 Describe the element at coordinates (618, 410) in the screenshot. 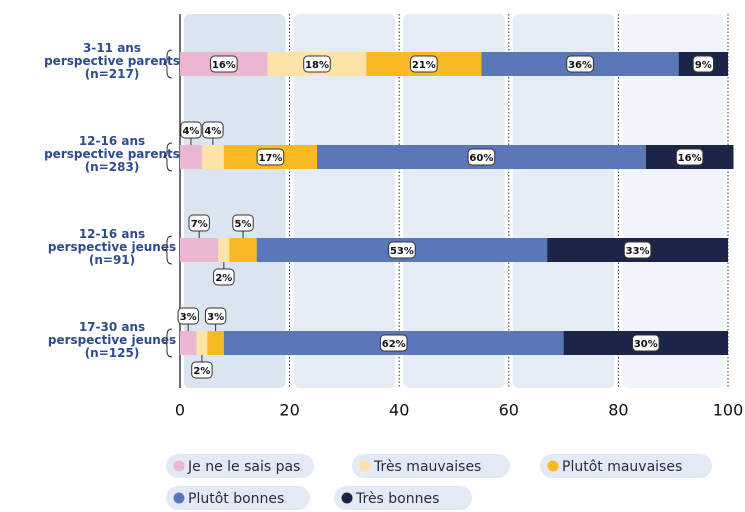

I see `x-tick-label: 80` at that location.